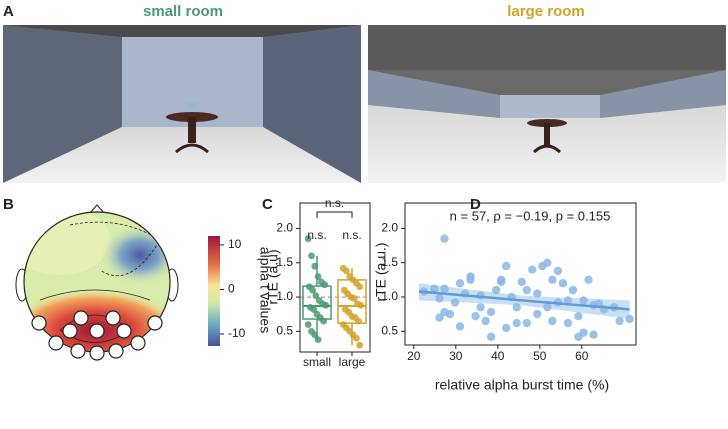 The width and height of the screenshot is (728, 429). Describe the element at coordinates (267, 204) in the screenshot. I see `panel-label: C` at that location.